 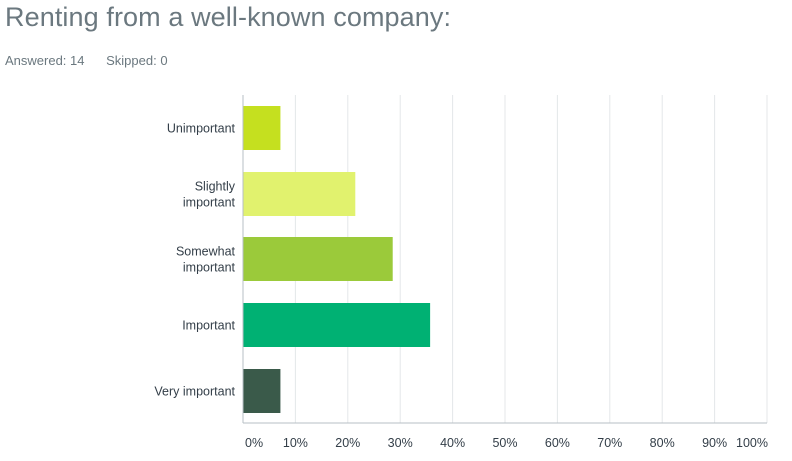 I want to click on skipped-count: Skipped: 0, so click(x=137, y=60).